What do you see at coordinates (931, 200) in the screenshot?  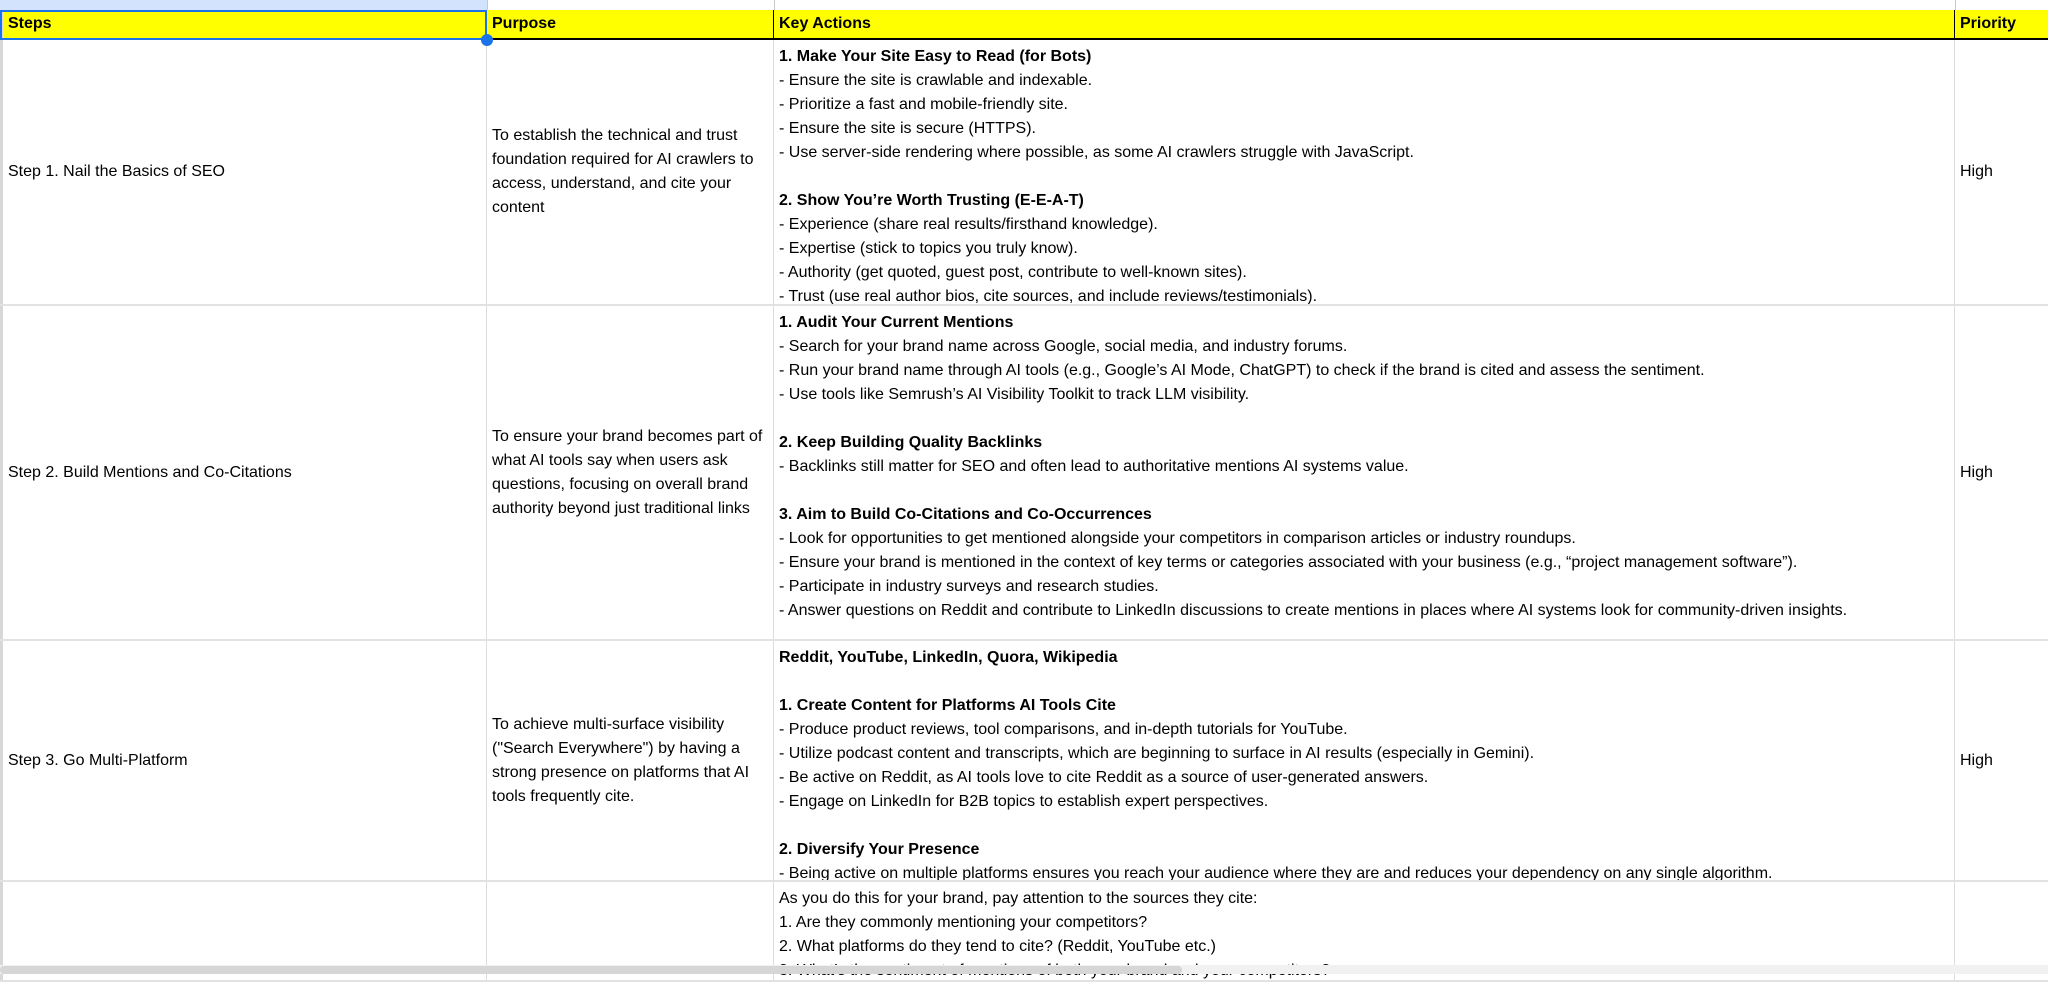 I see `action-heading: 2. Show You’re Worth Trusting (E-E-A-T)` at bounding box center [931, 200].